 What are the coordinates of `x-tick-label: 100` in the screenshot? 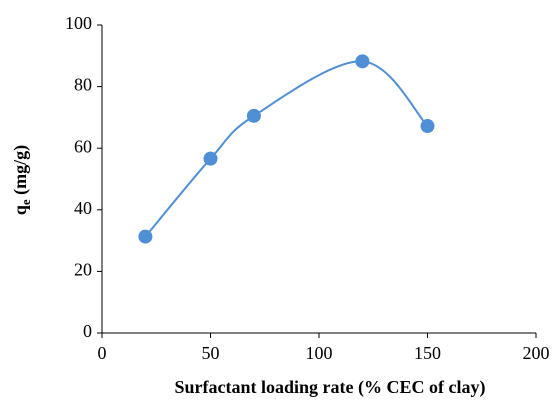 It's located at (319, 353).